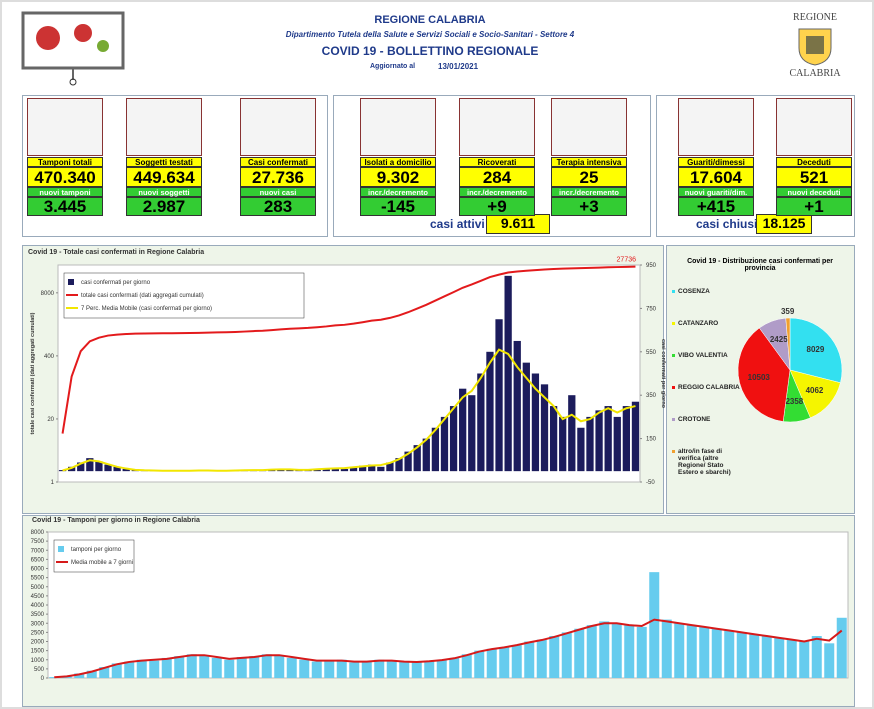 The width and height of the screenshot is (874, 709). Describe the element at coordinates (96, 550) in the screenshot. I see `legend-label: tamponi per giorno` at that location.